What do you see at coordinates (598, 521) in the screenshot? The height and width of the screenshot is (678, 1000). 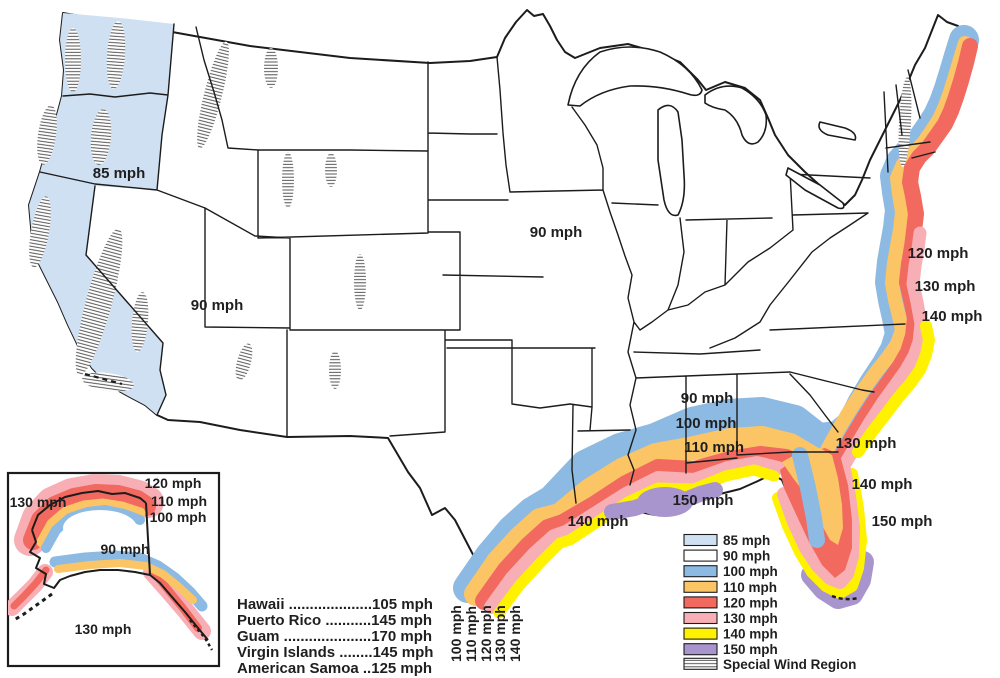 I see `label-140mph-gulf: 140 mph` at bounding box center [598, 521].